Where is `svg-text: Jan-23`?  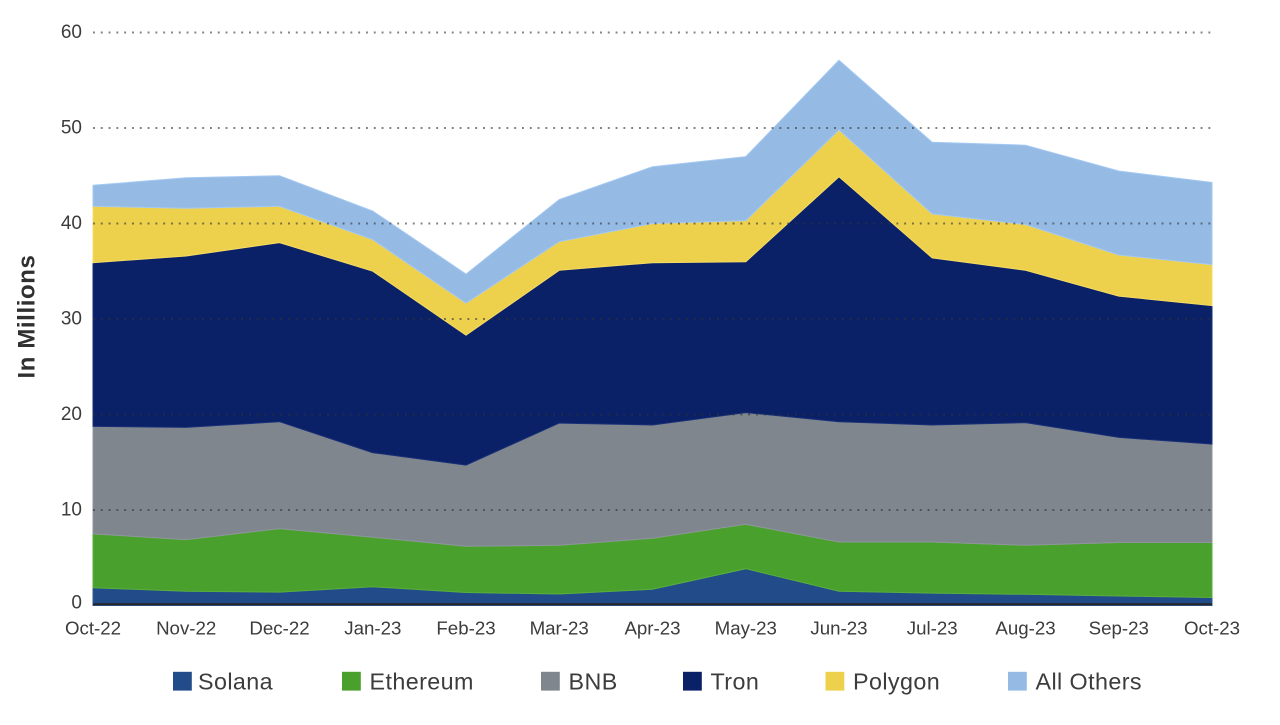
svg-text: Jan-23 is located at coordinates (372, 628).